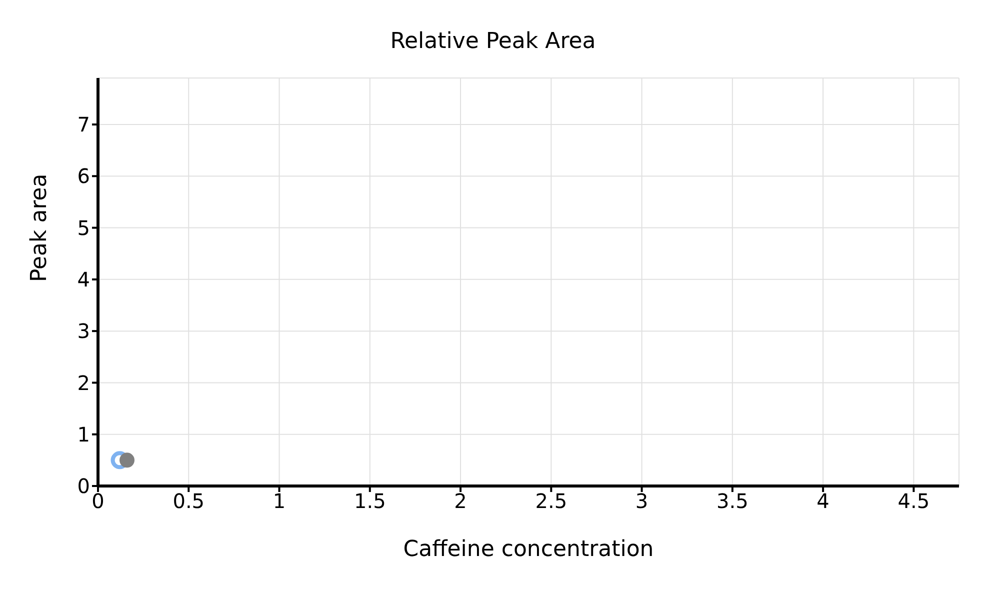 The height and width of the screenshot is (594, 987). I want to click on x-tick-label: 0.5, so click(188, 501).